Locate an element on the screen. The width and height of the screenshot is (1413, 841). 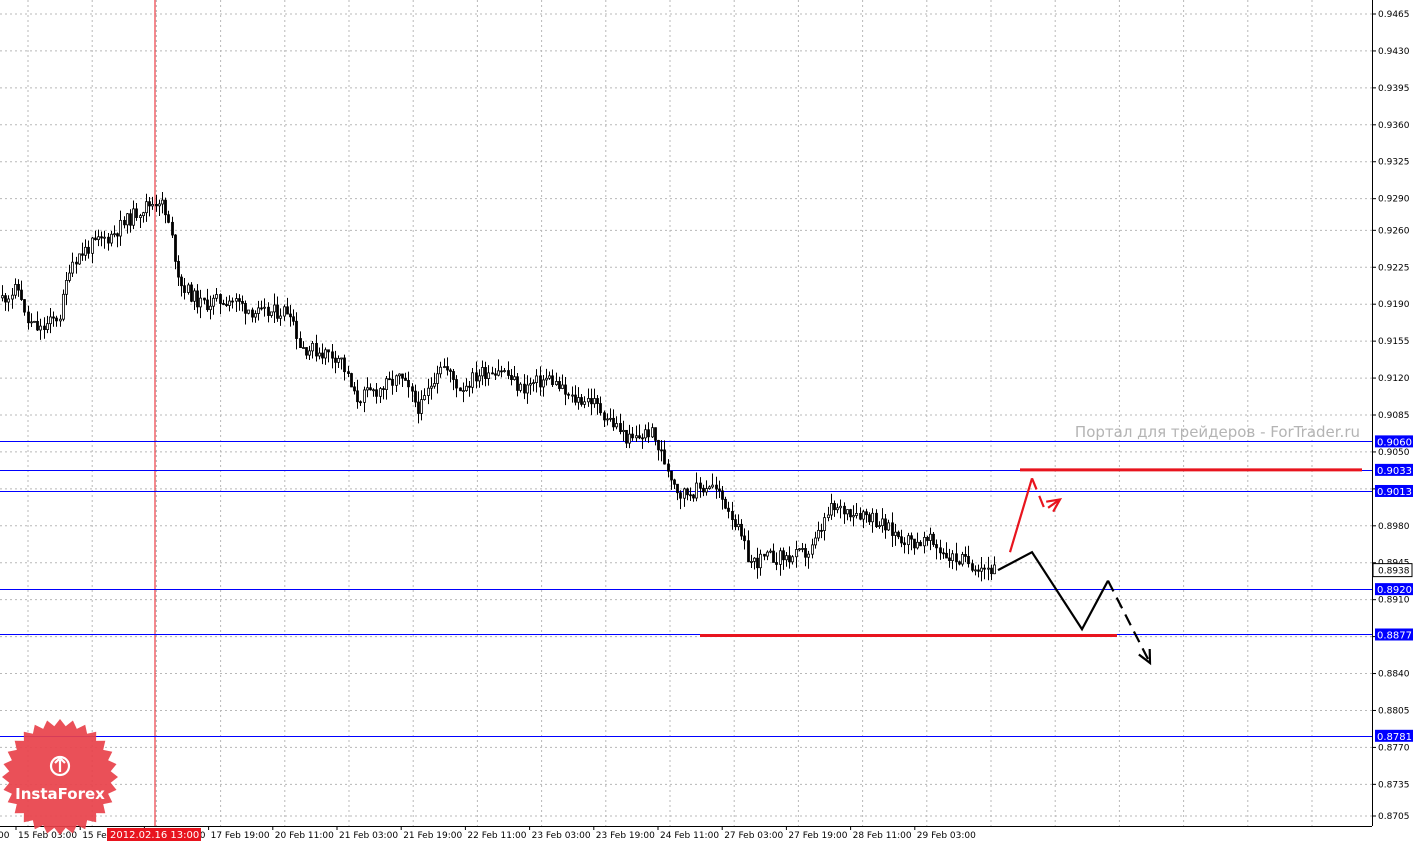
x-tick-label: 24 Feb 11:00 is located at coordinates (689, 836).